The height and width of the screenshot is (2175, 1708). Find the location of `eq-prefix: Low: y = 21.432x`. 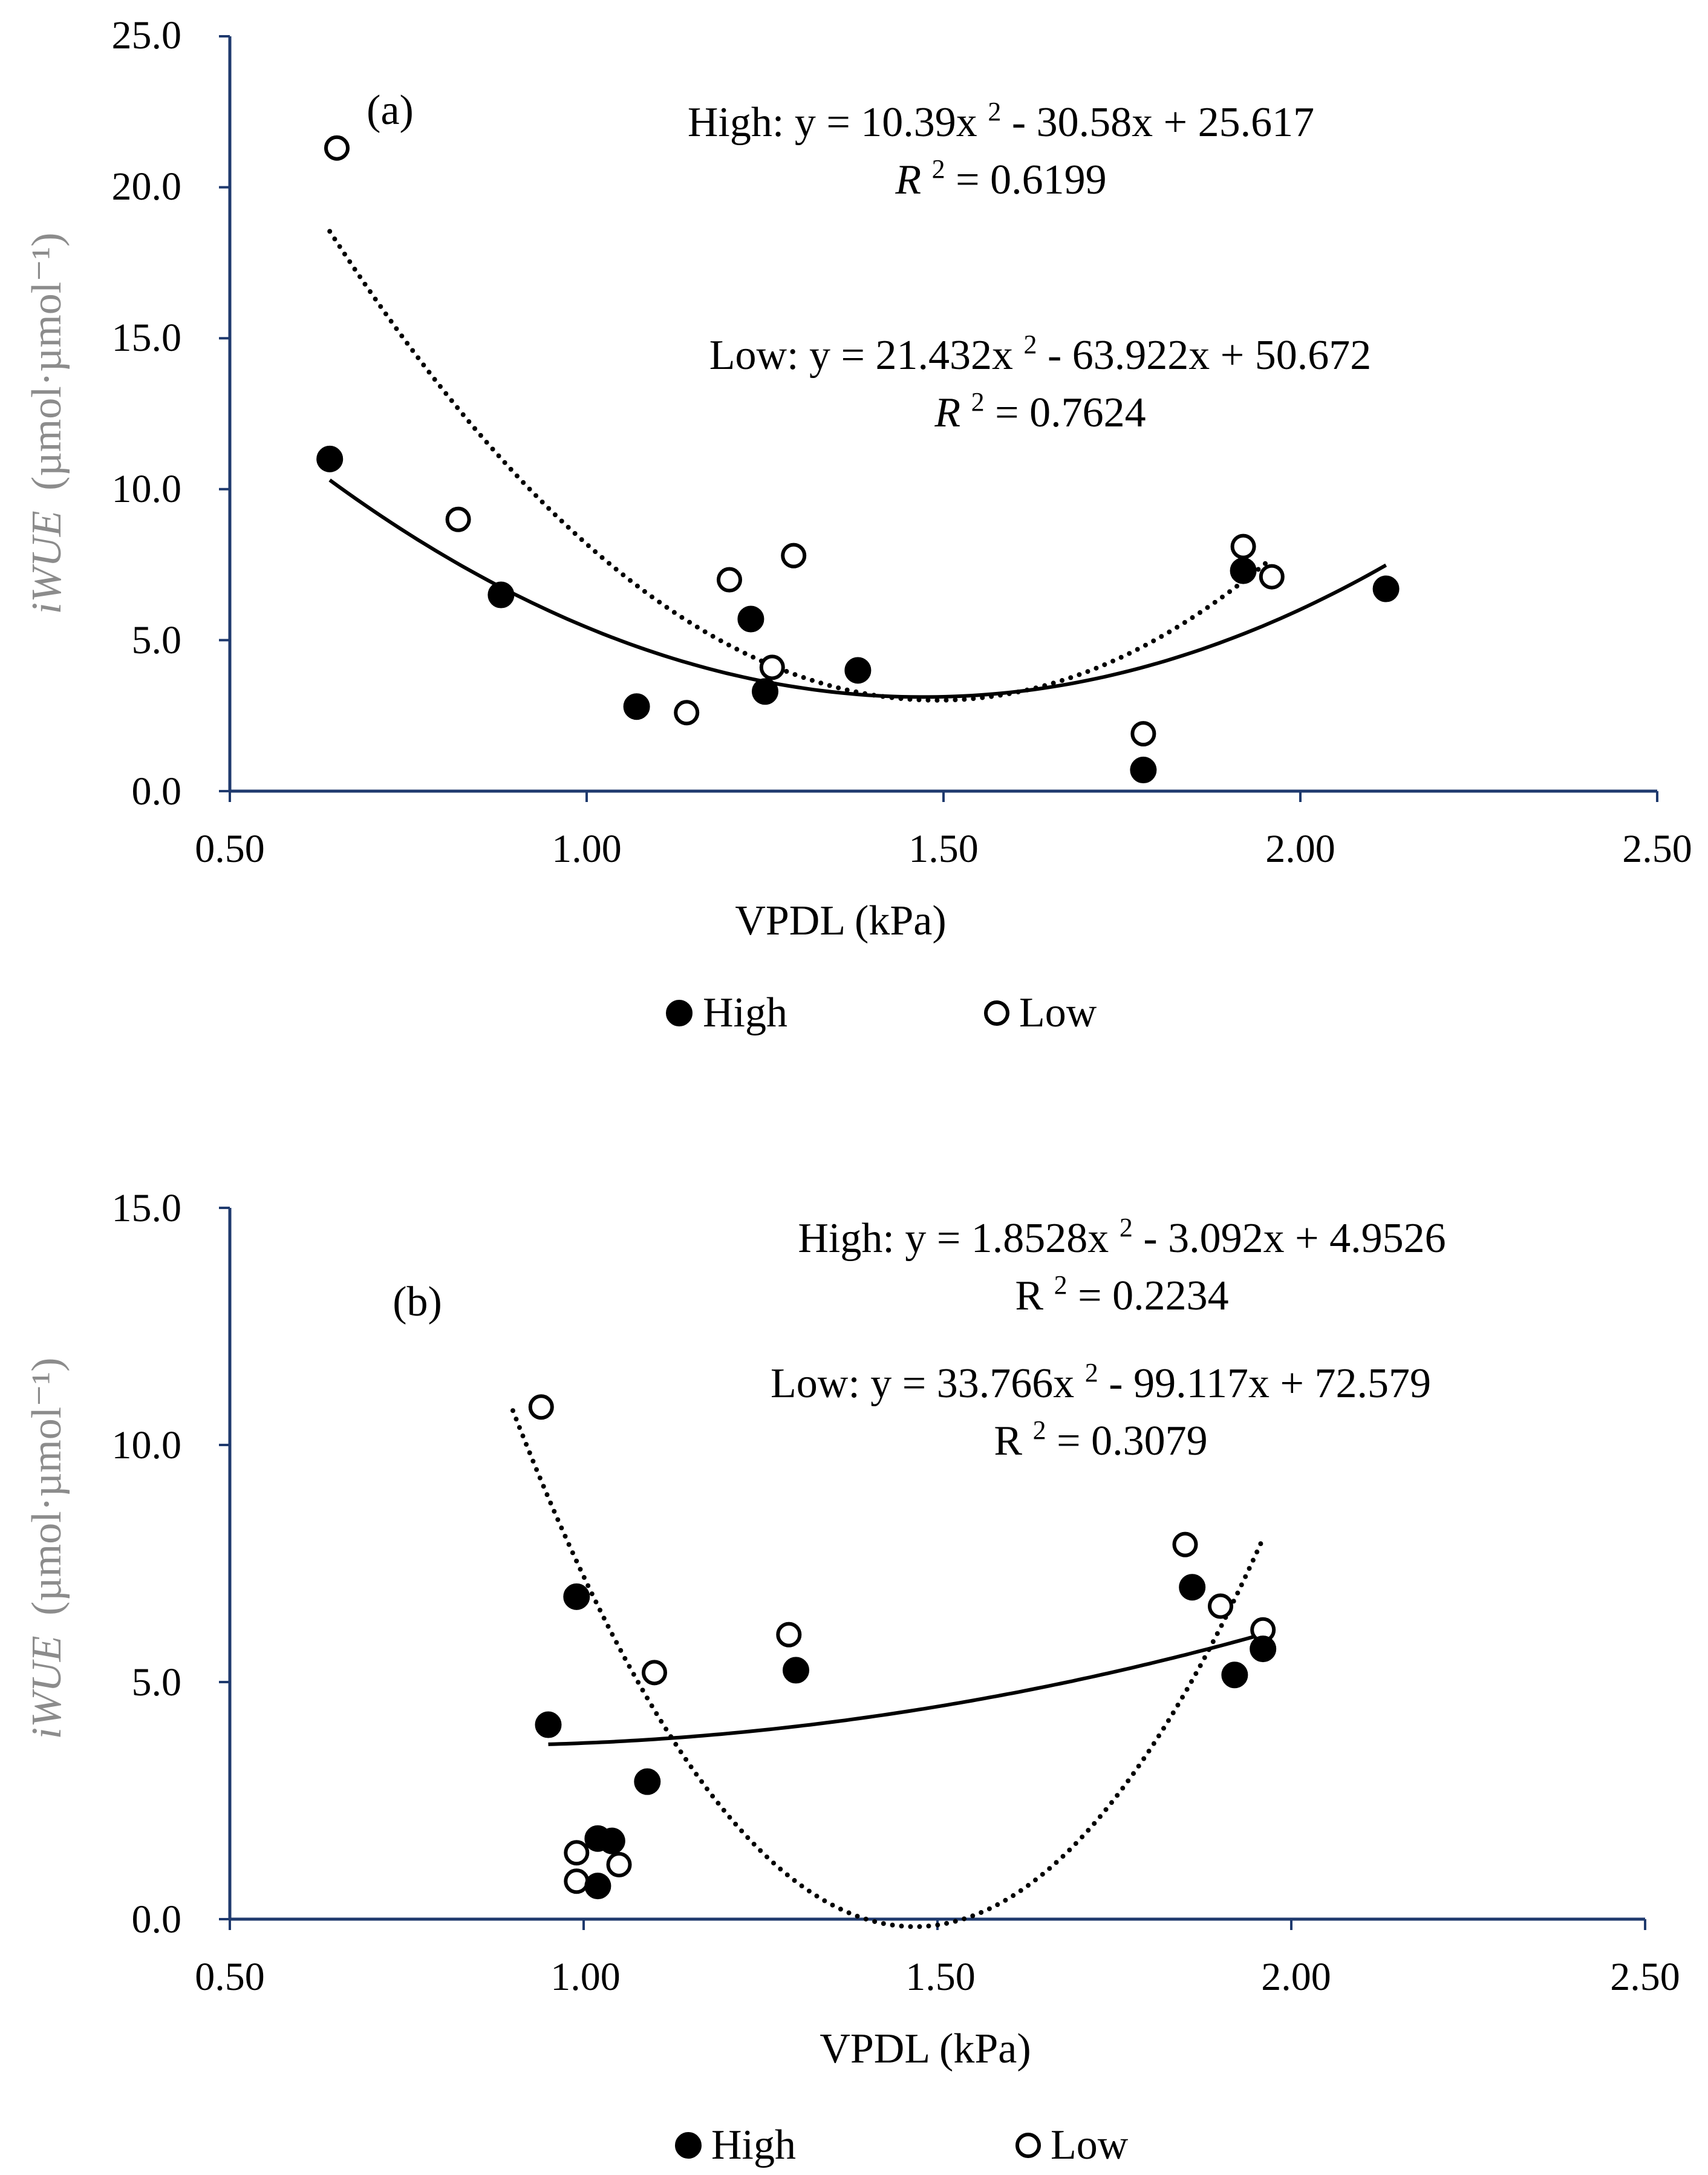

eq-prefix: Low: y = 21.432x is located at coordinates (861, 355).